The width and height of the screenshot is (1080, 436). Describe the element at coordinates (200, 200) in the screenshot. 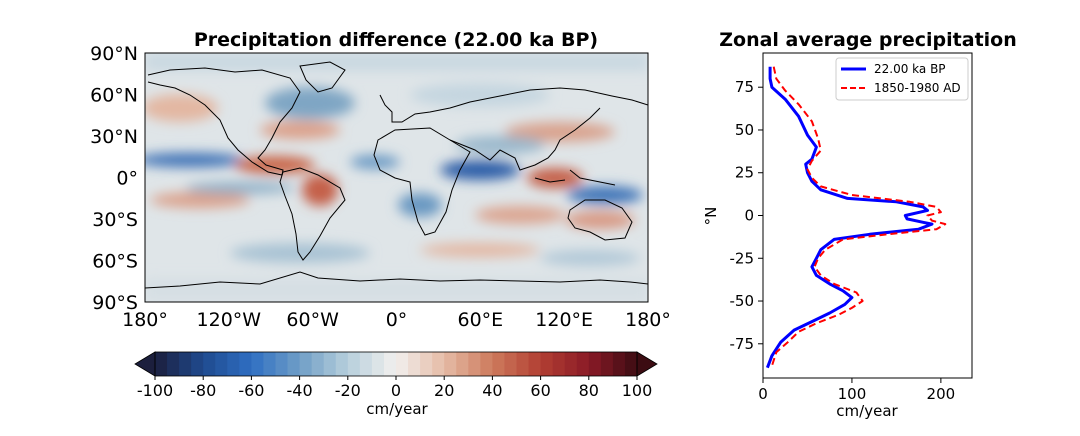

I see `anomaly-s-pacific-red` at that location.